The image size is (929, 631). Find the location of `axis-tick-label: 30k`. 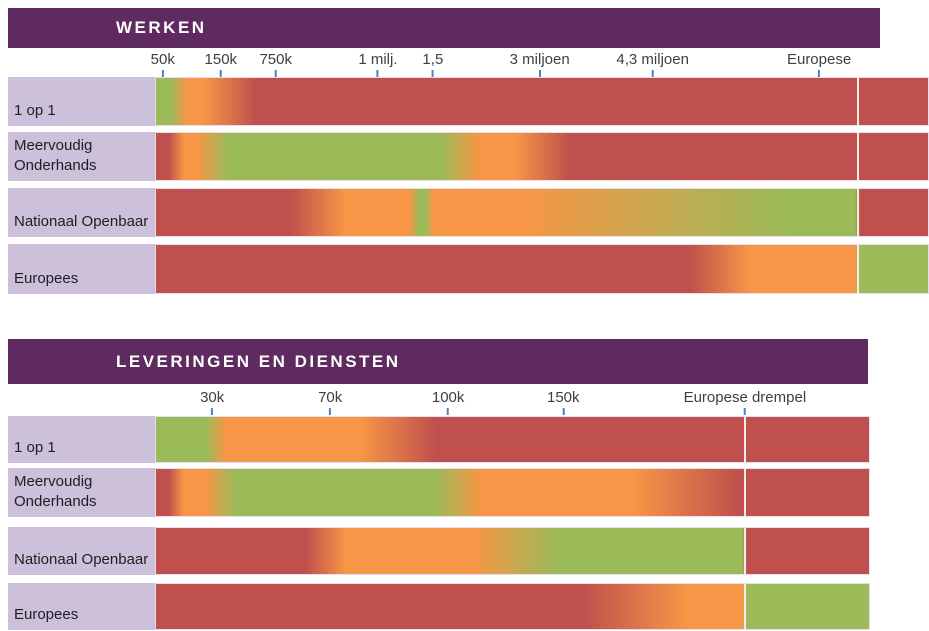

axis-tick-label: 30k is located at coordinates (212, 397).